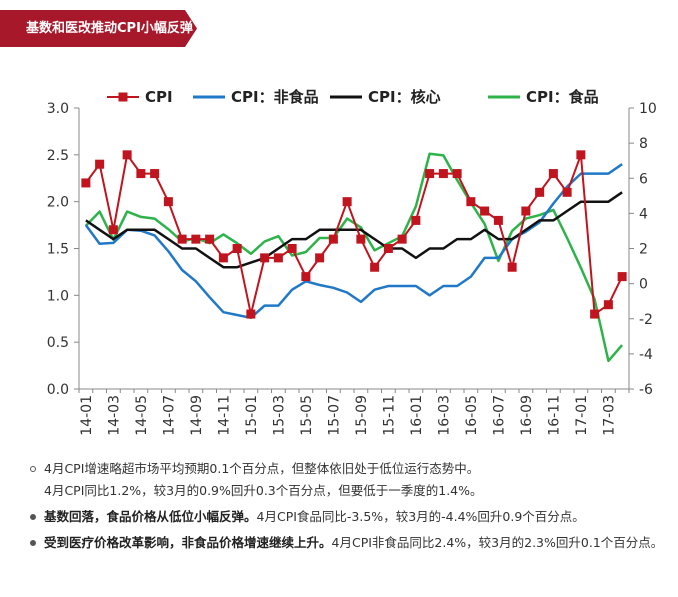 Image resolution: width=678 pixels, height=597 pixels. What do you see at coordinates (444, 415) in the screenshot?
I see `x-tick-label: 16-03` at bounding box center [444, 415].